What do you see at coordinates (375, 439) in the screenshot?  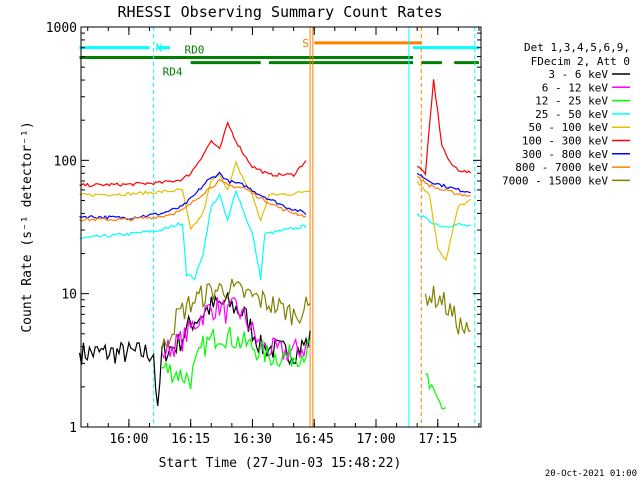 I see `x-tick-label: 17:00` at bounding box center [375, 439].